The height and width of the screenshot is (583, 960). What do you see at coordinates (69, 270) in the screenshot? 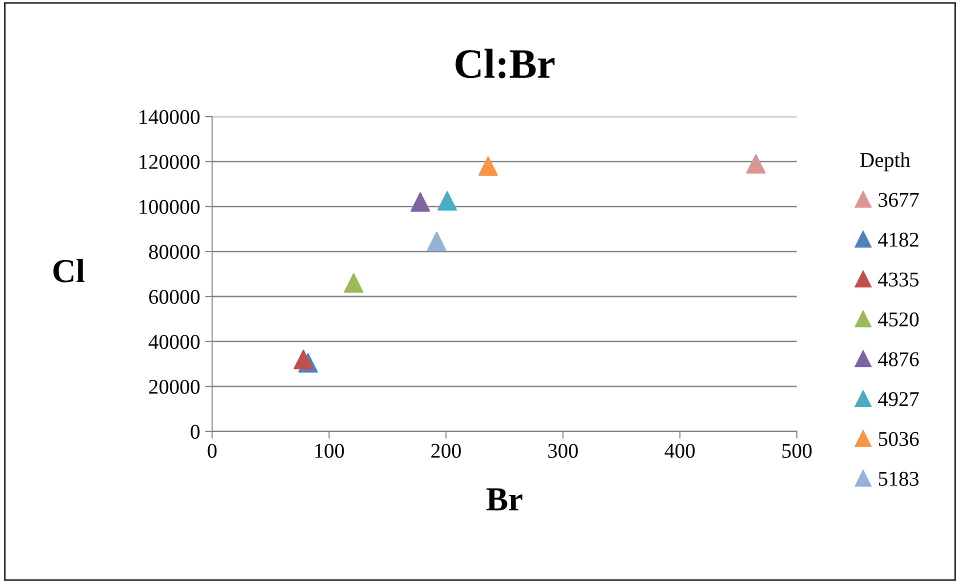
I see `y-axis-title: Cl` at bounding box center [69, 270].